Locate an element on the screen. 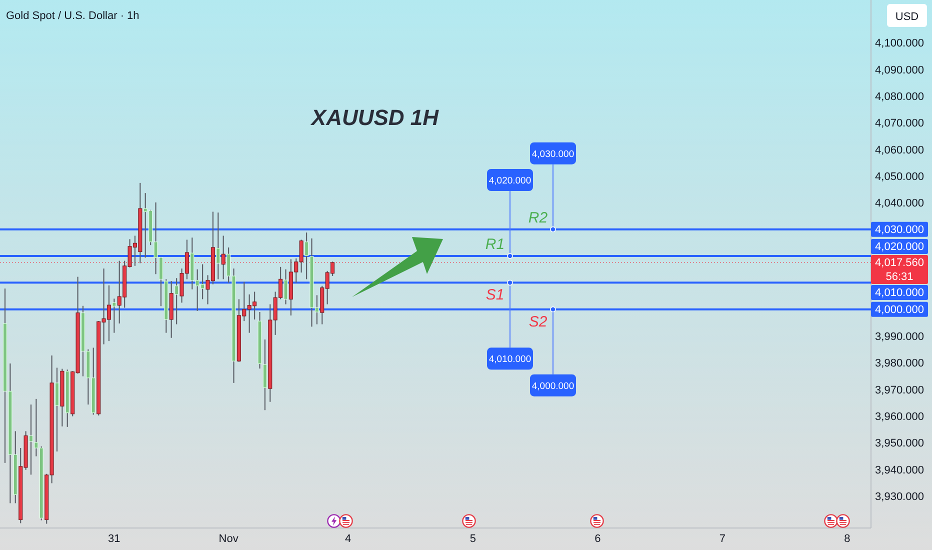 The height and width of the screenshot is (550, 932). annotation: 4,000.000 is located at coordinates (553, 386).